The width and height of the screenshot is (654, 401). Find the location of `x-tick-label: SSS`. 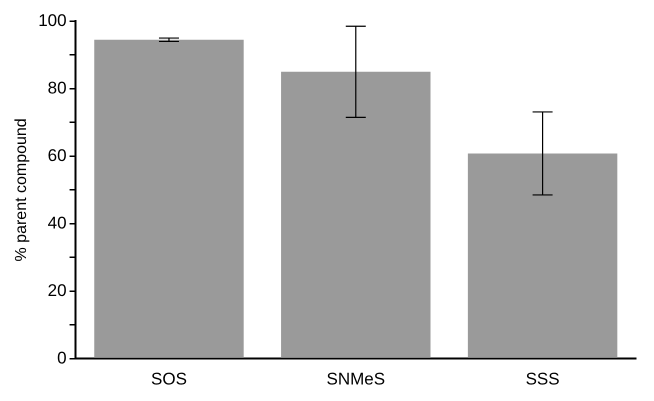

x-tick-label: SSS is located at coordinates (543, 378).